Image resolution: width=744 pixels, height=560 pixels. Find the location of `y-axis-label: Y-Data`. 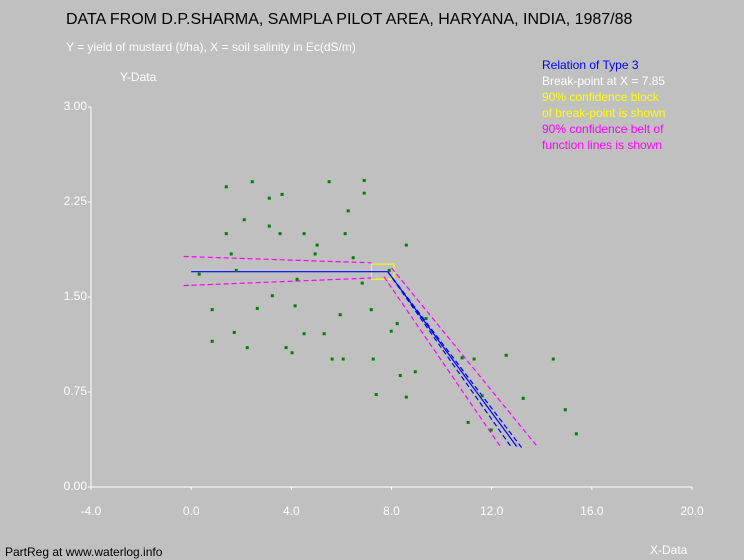

y-axis-label: Y-Data is located at coordinates (138, 77).